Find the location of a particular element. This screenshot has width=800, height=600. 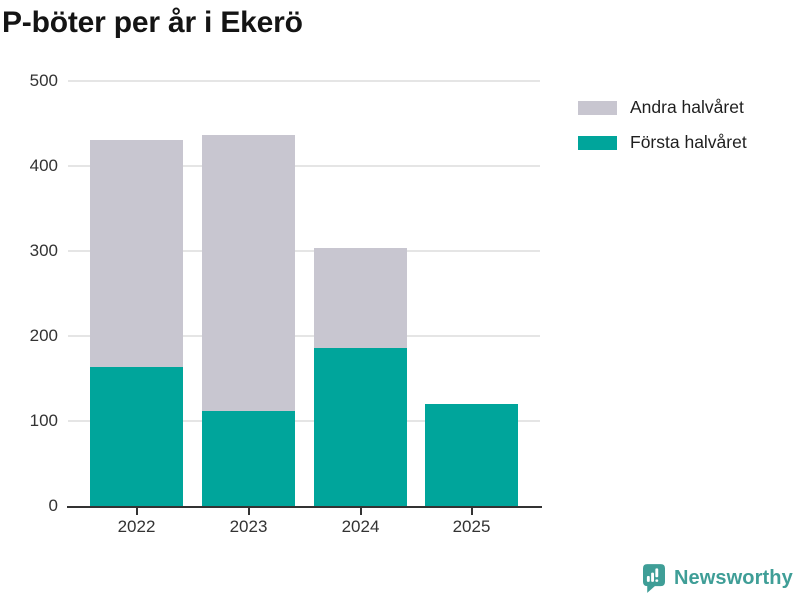

newsworthy-logo: Newsworthy is located at coordinates (718, 578).